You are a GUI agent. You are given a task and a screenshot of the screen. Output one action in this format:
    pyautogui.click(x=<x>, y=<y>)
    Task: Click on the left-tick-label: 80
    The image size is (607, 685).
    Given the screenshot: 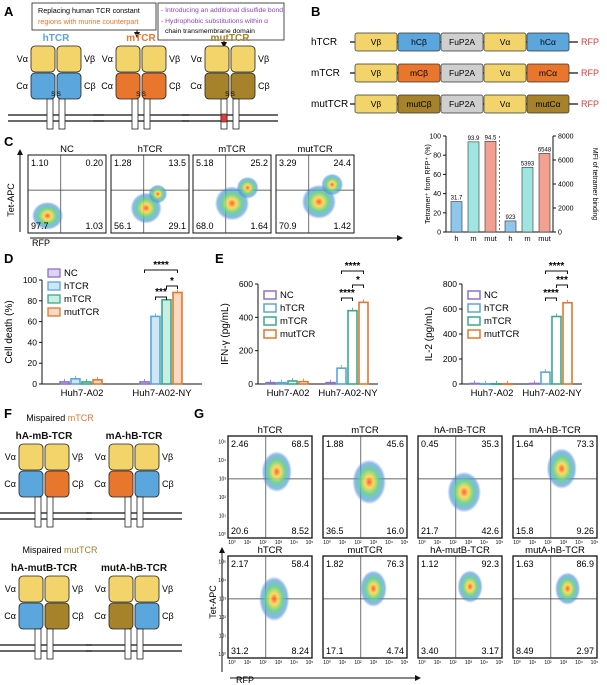 What is the action you would take?
    pyautogui.click(x=437, y=156)
    